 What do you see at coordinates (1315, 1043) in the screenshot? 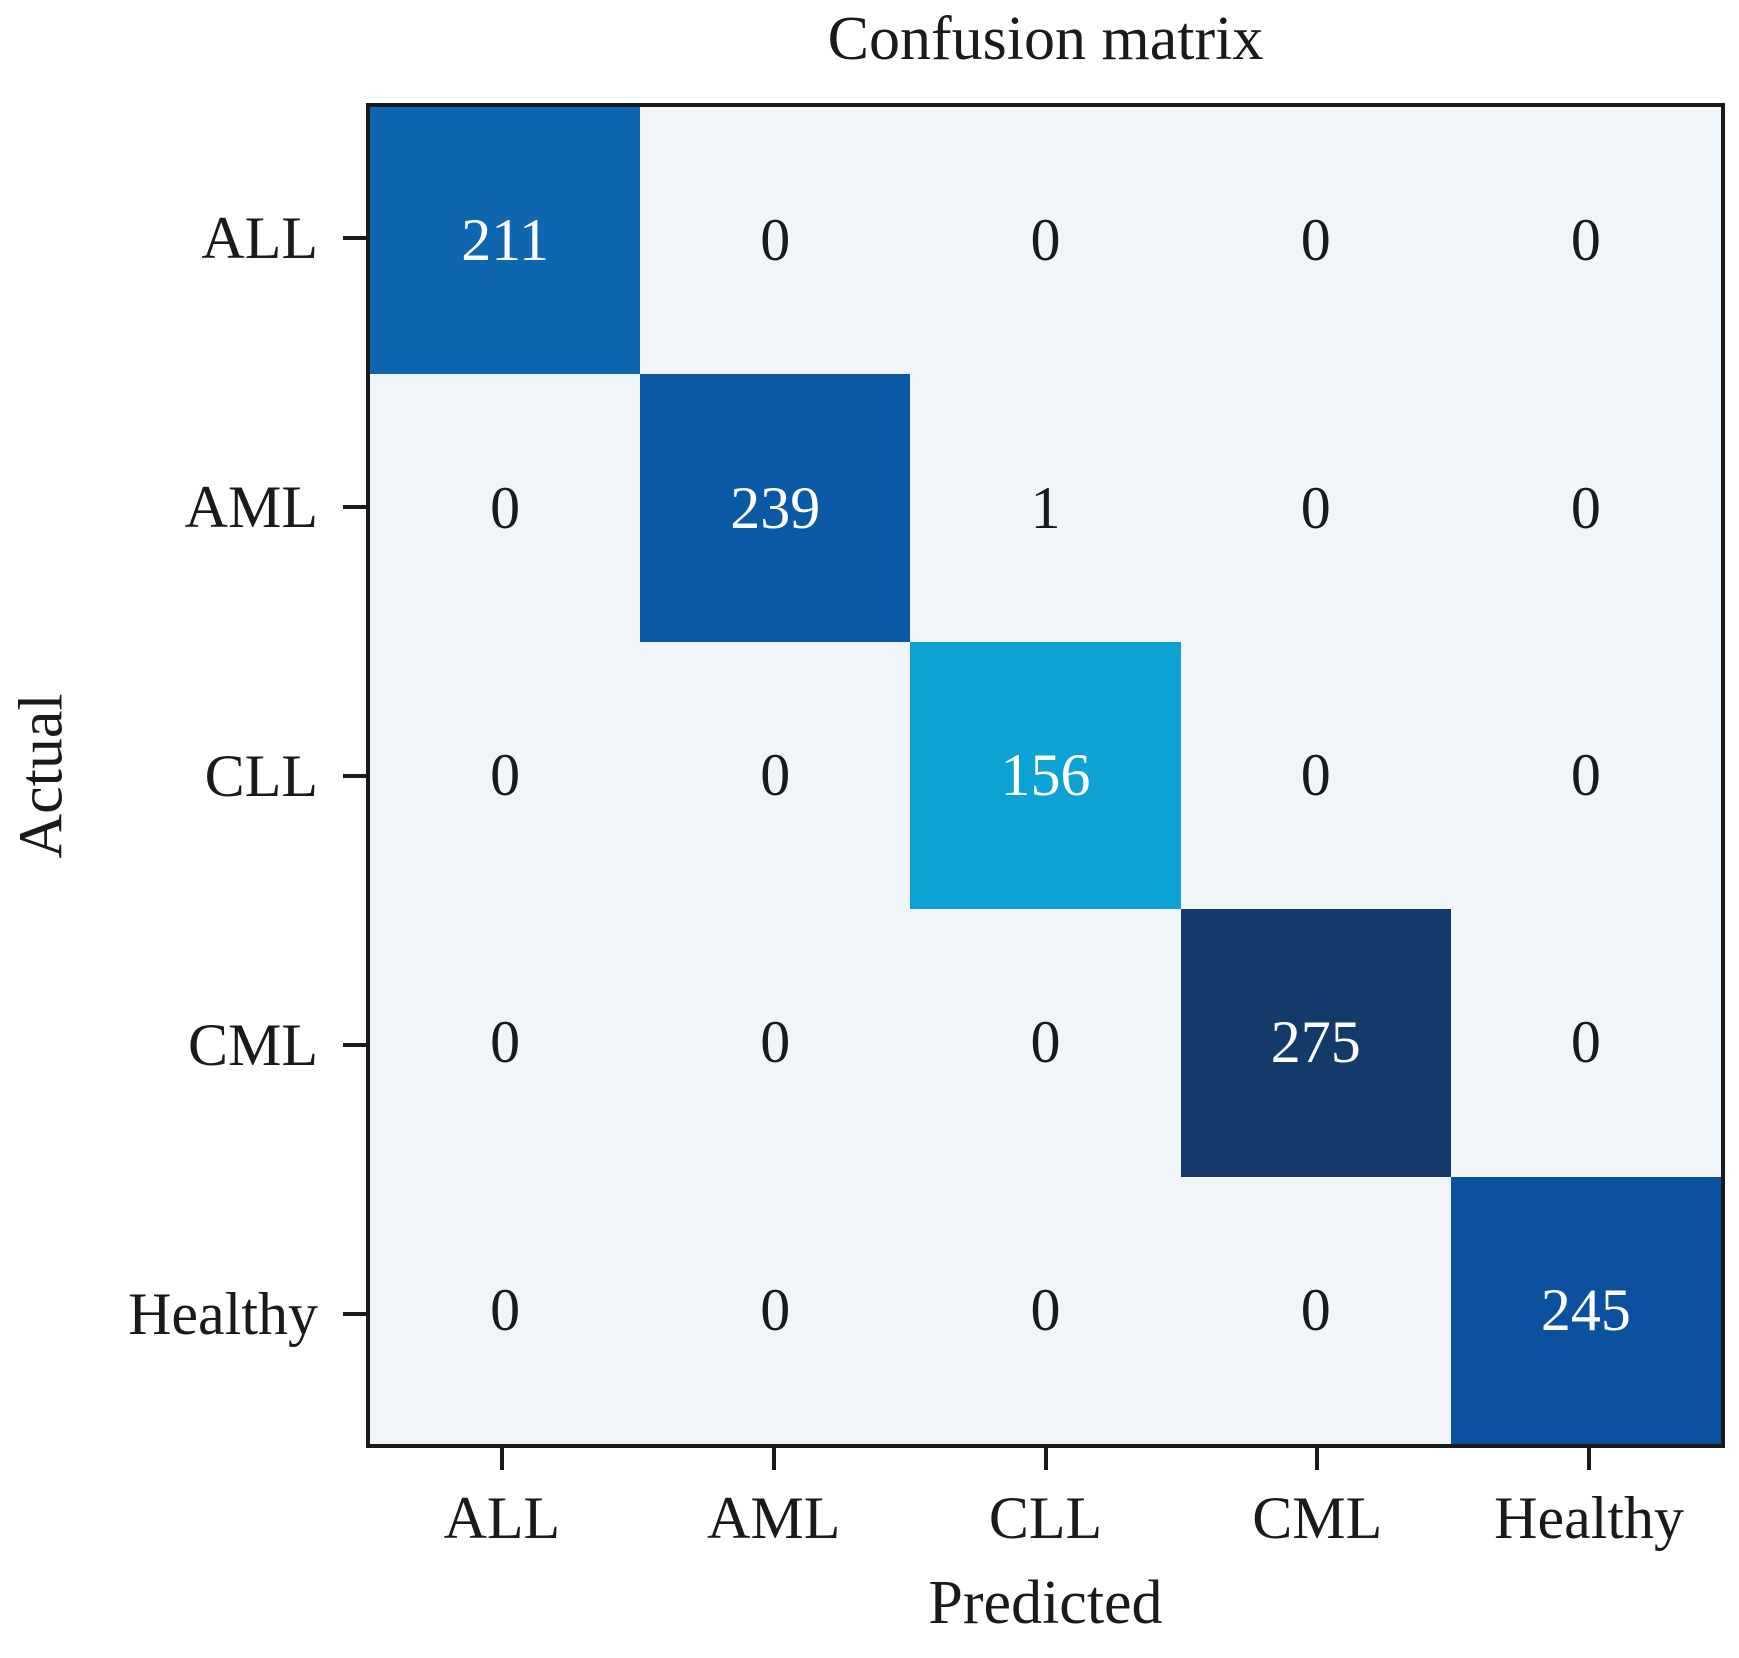
I see `matrix-cell-r4c4: 275` at bounding box center [1315, 1043].